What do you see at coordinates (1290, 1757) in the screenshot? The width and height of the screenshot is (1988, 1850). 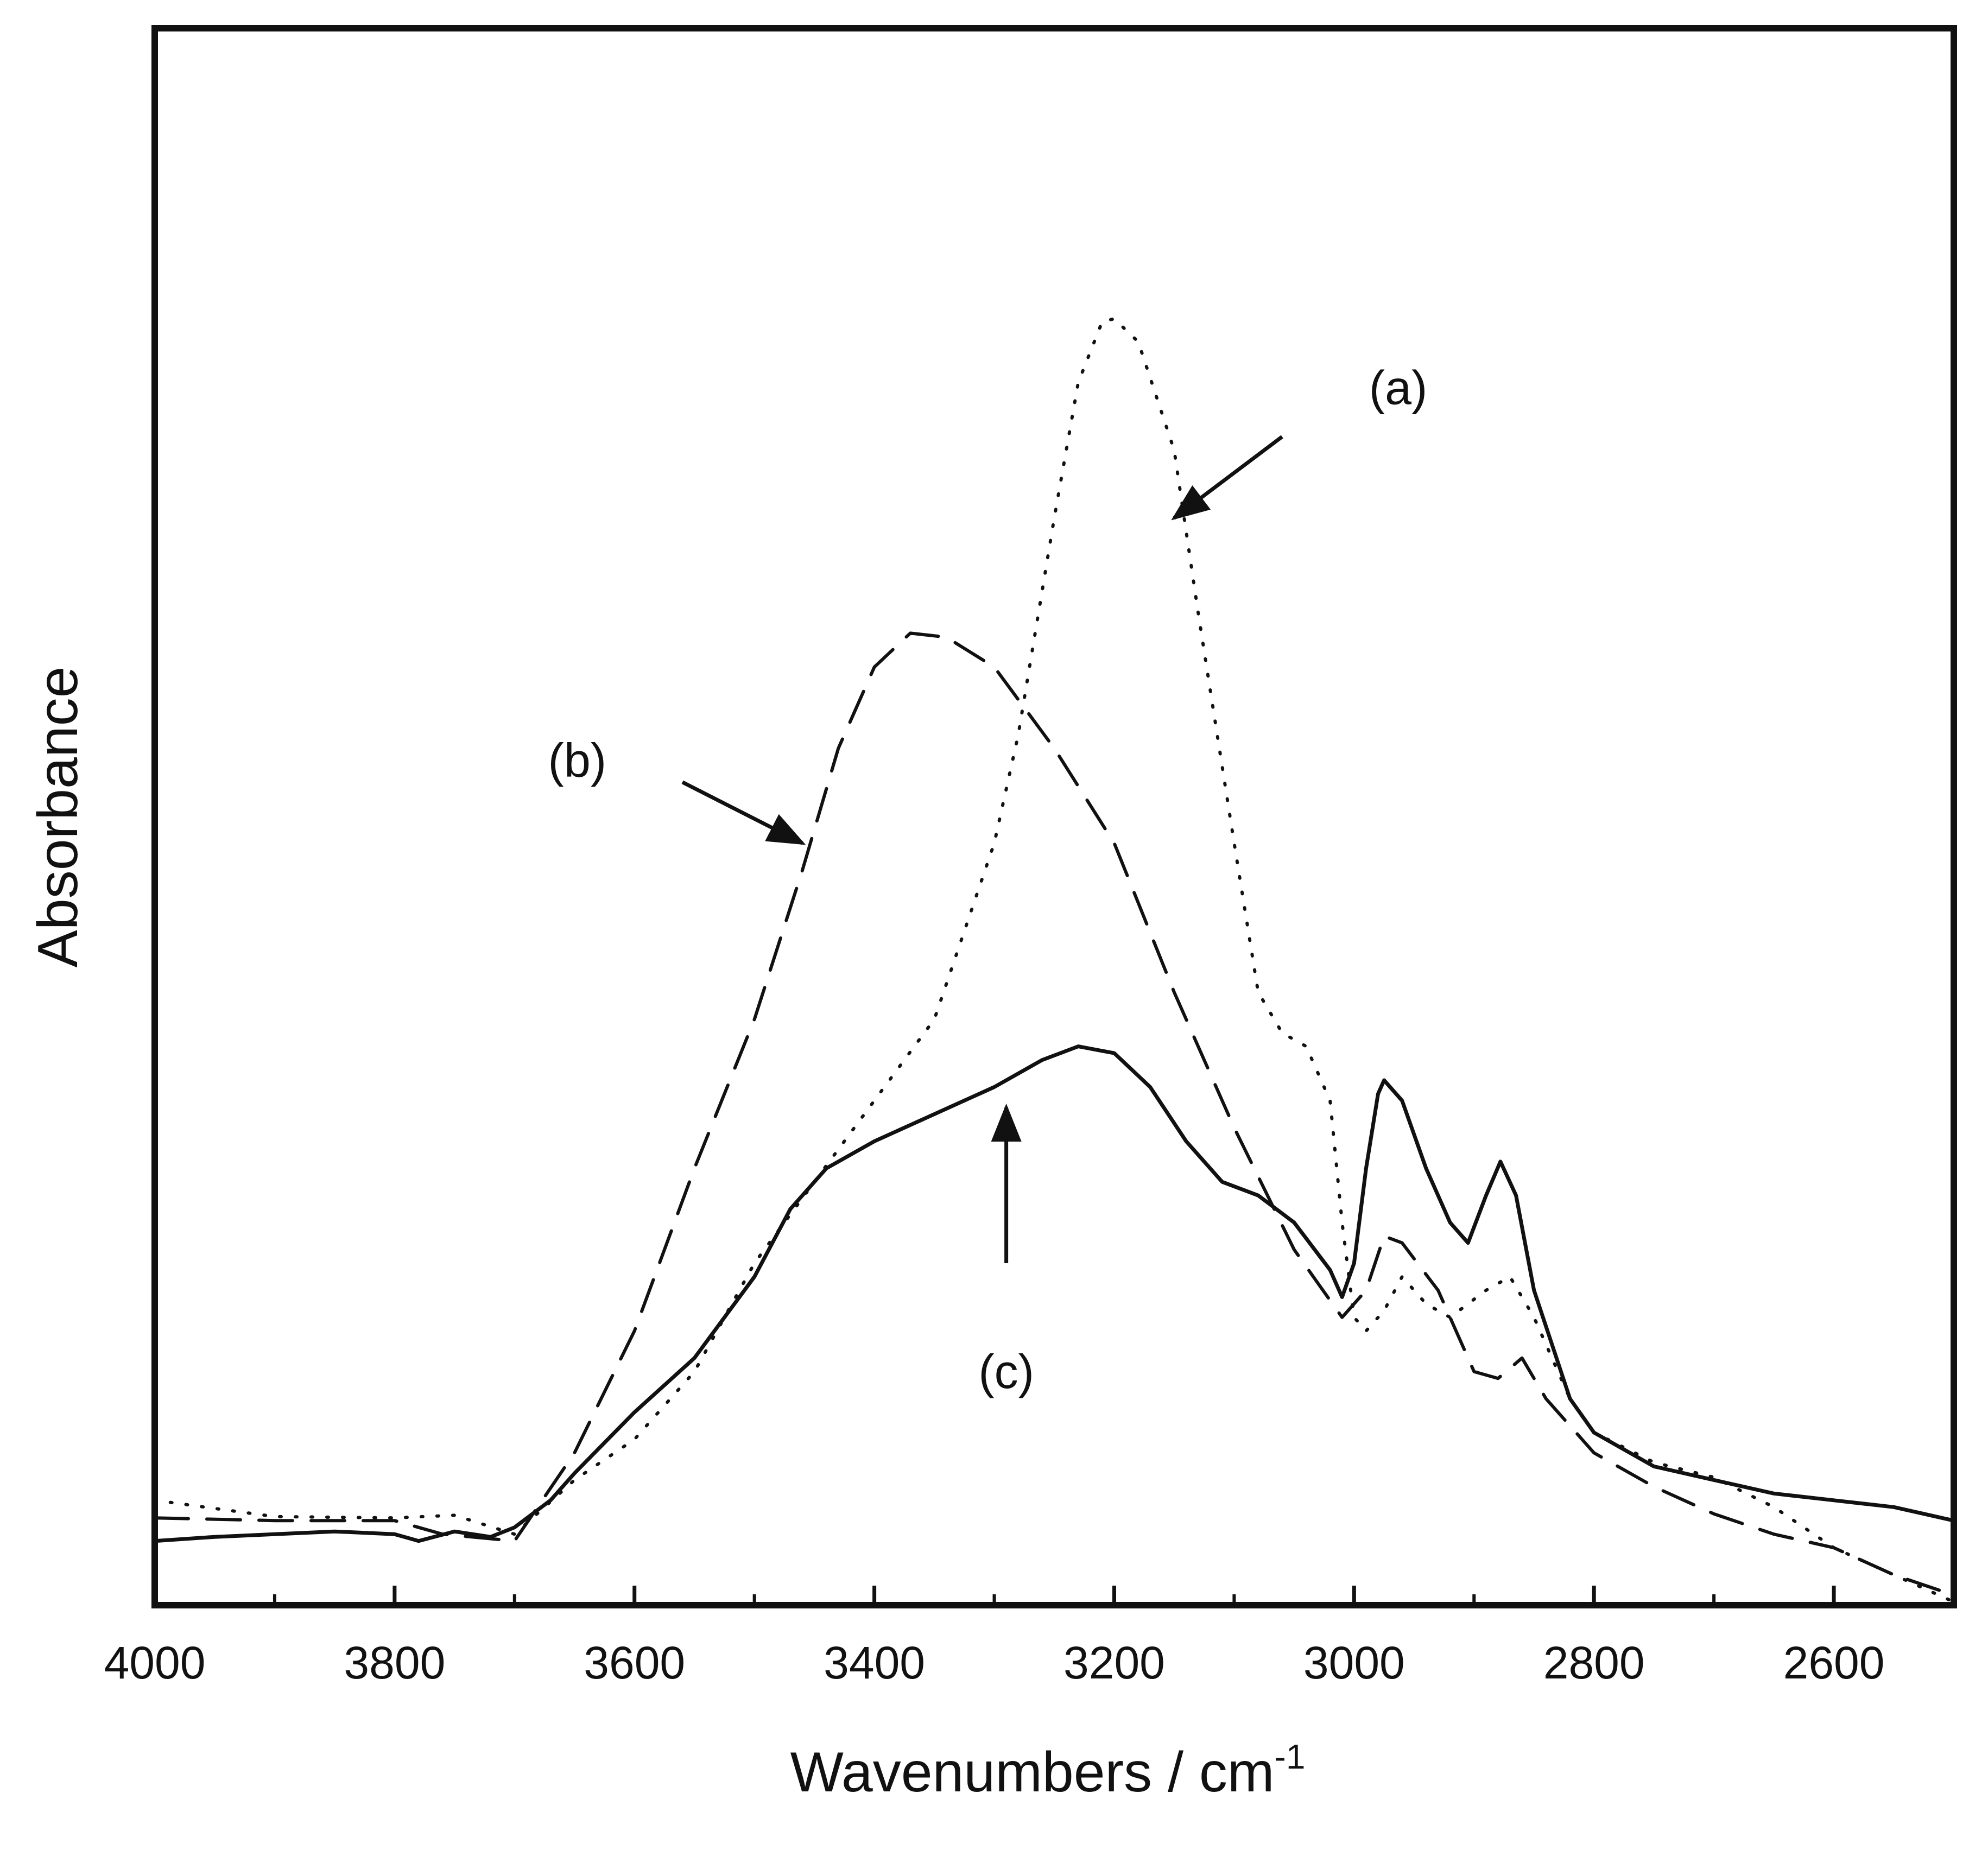 I see `x-axis-title-superscript: -1` at bounding box center [1290, 1757].